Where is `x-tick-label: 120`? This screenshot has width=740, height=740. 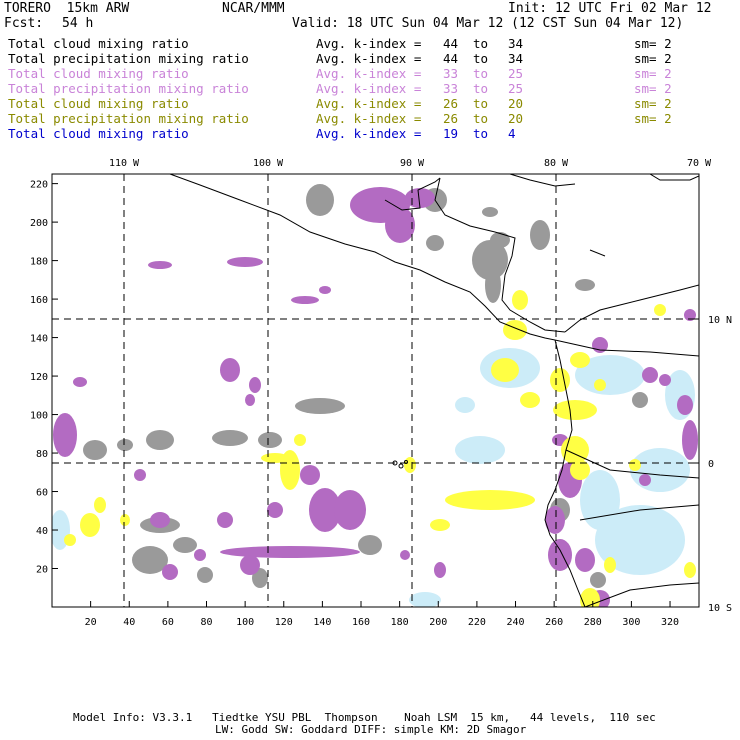
x-tick-label: 120 is located at coordinates (284, 622).